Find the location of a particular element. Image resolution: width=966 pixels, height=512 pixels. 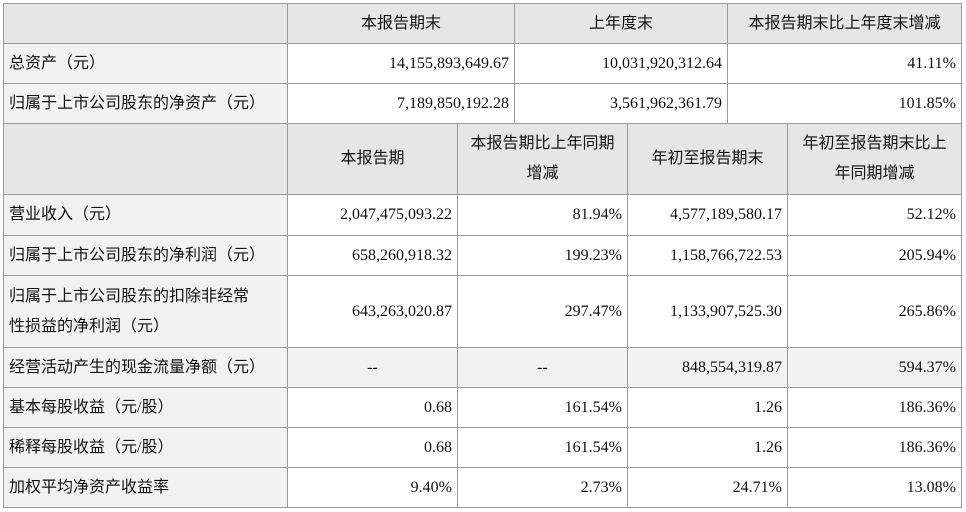

cell-text: 2.73% is located at coordinates (601, 487).